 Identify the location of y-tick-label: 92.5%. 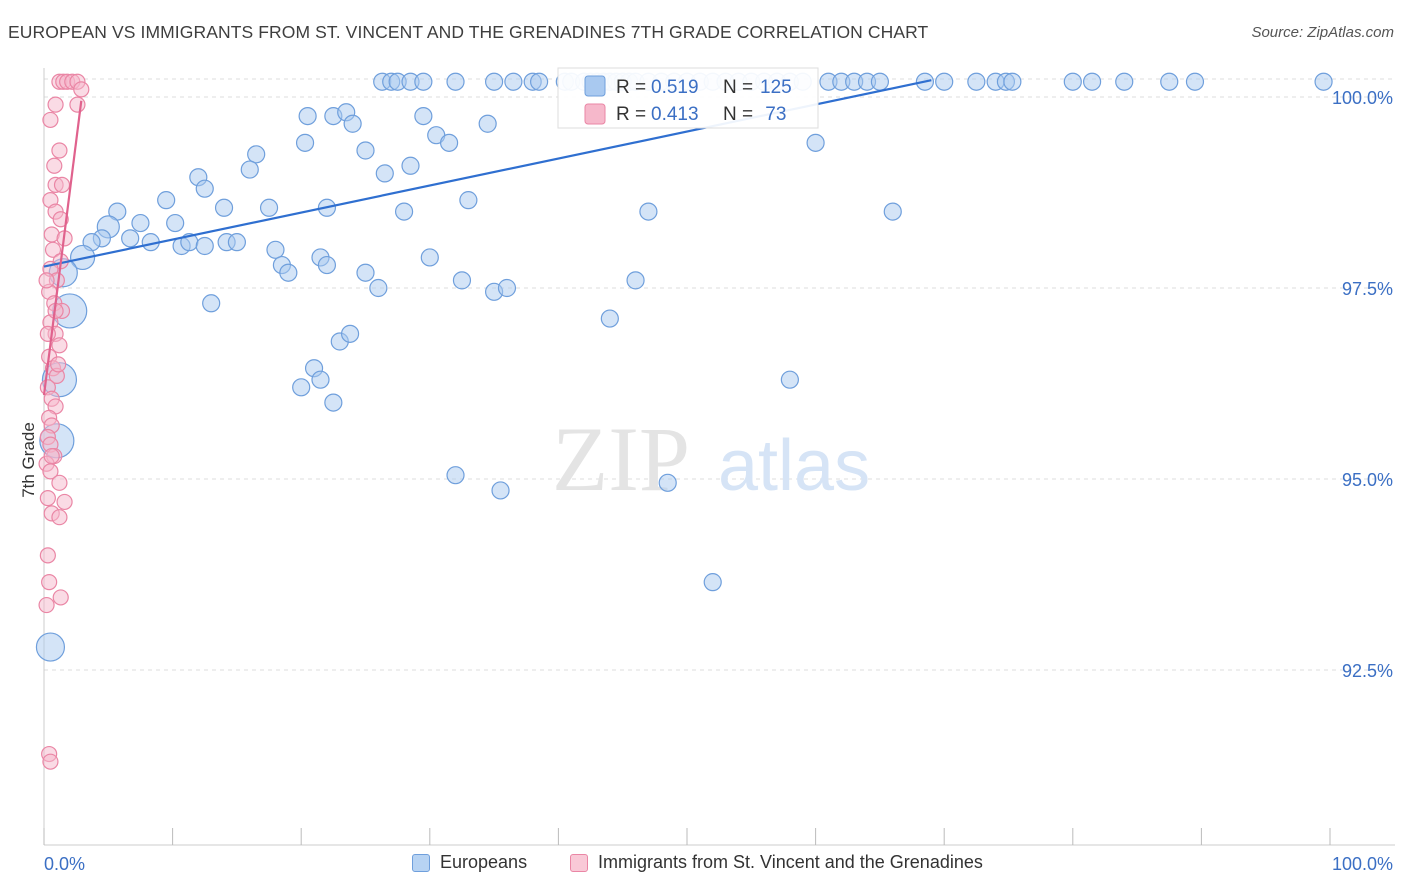
(1367, 671).